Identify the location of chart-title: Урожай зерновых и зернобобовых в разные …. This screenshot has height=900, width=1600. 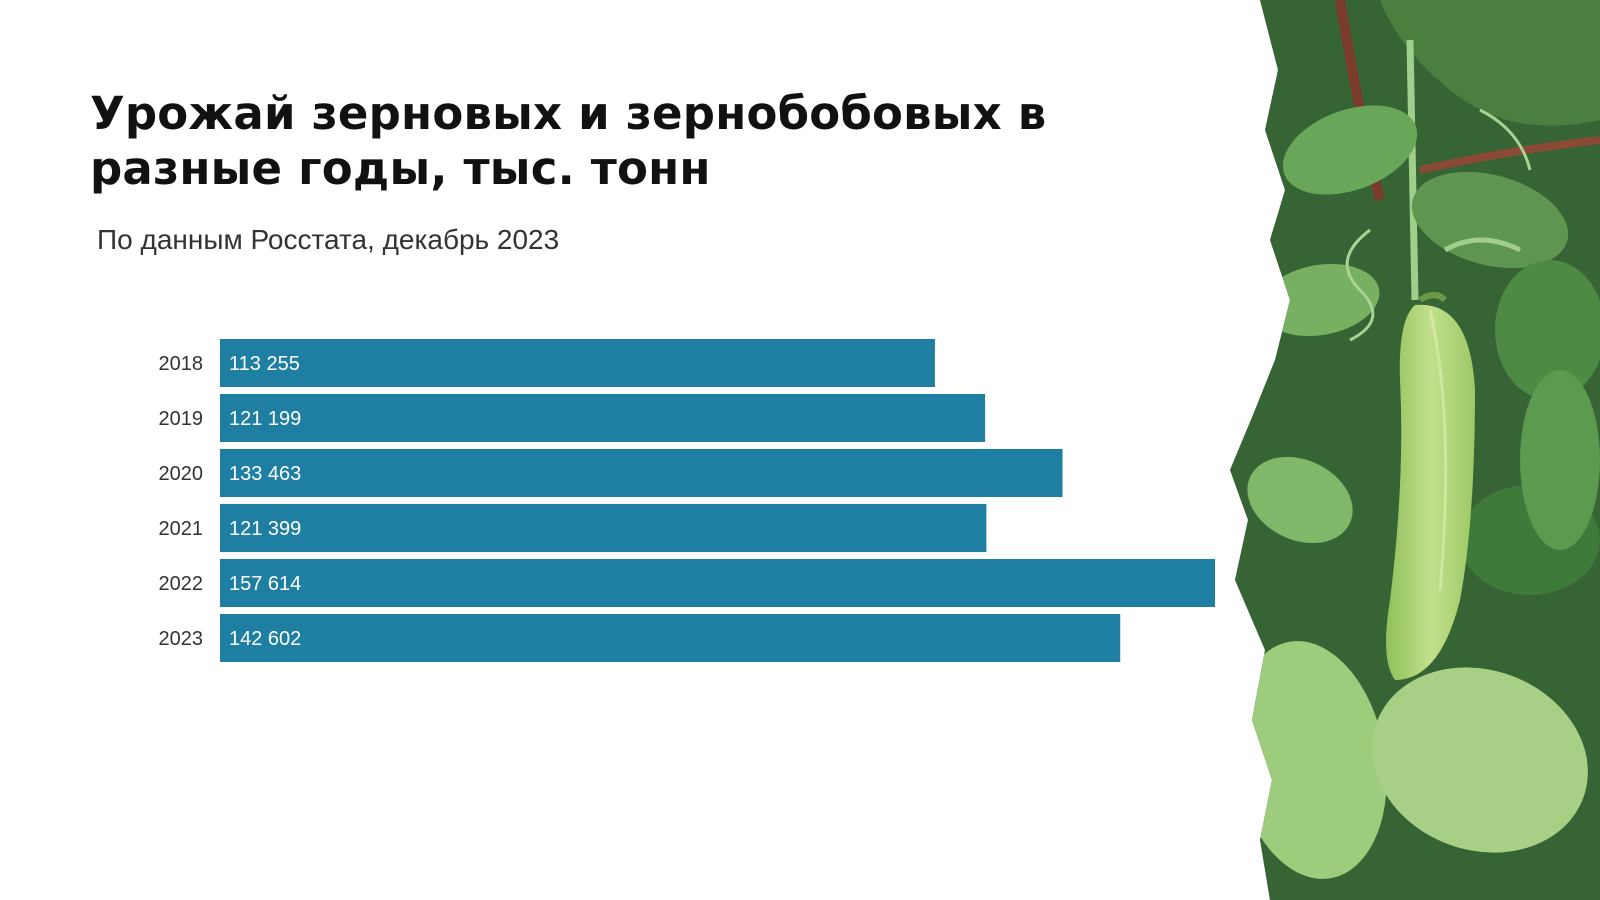
(568, 141).